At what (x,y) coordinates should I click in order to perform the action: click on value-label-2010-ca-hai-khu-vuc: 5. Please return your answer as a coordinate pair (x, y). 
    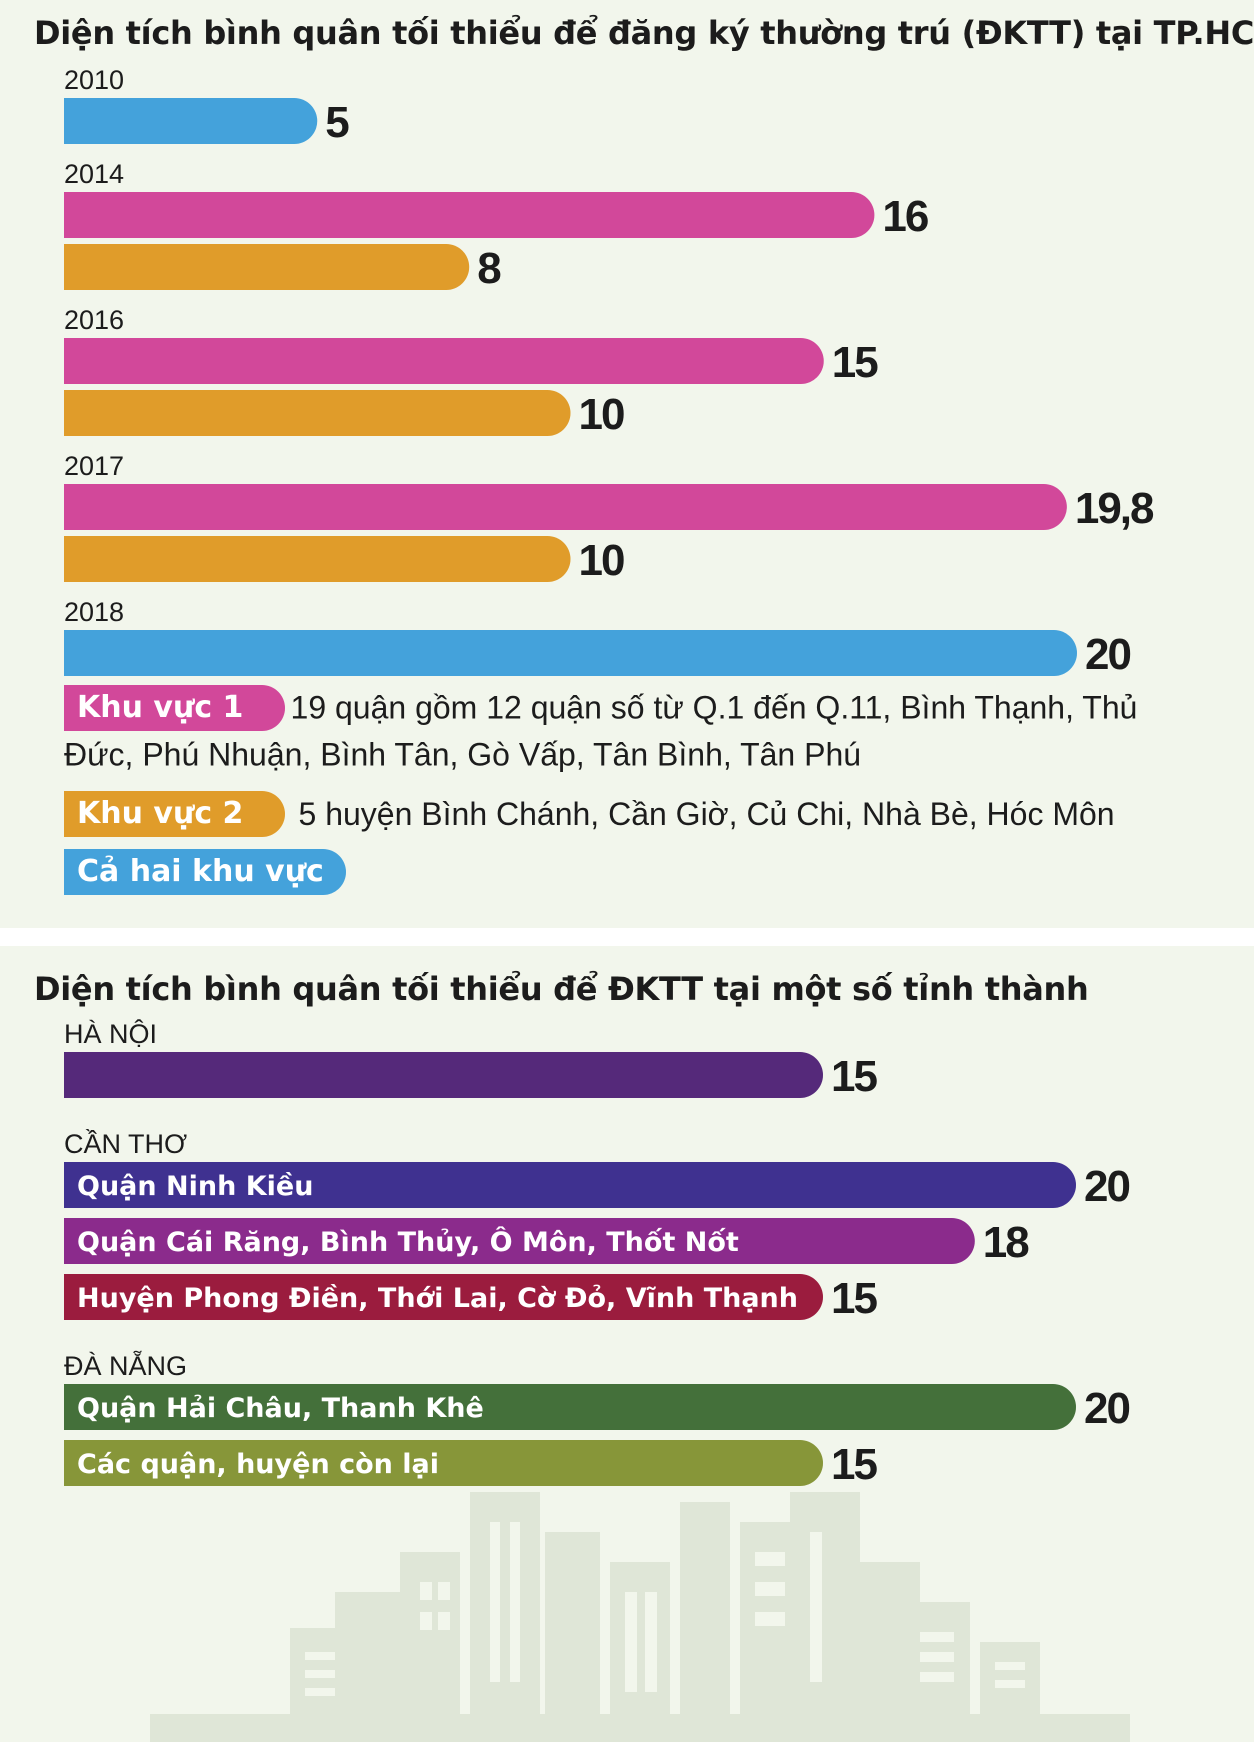
    Looking at the image, I should click on (337, 122).